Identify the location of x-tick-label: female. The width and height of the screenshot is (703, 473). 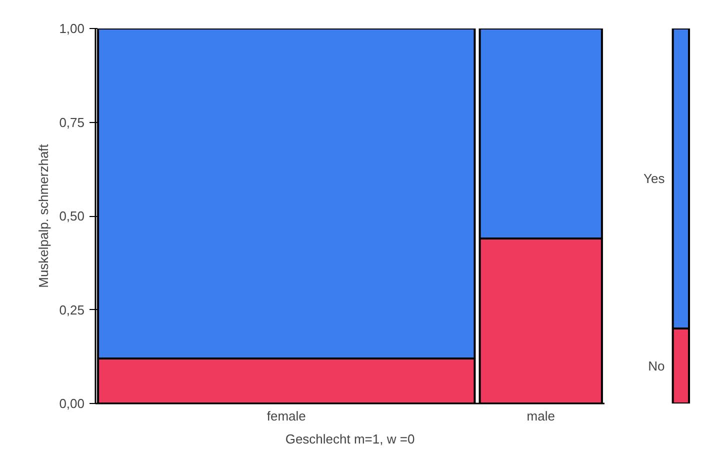
(286, 416).